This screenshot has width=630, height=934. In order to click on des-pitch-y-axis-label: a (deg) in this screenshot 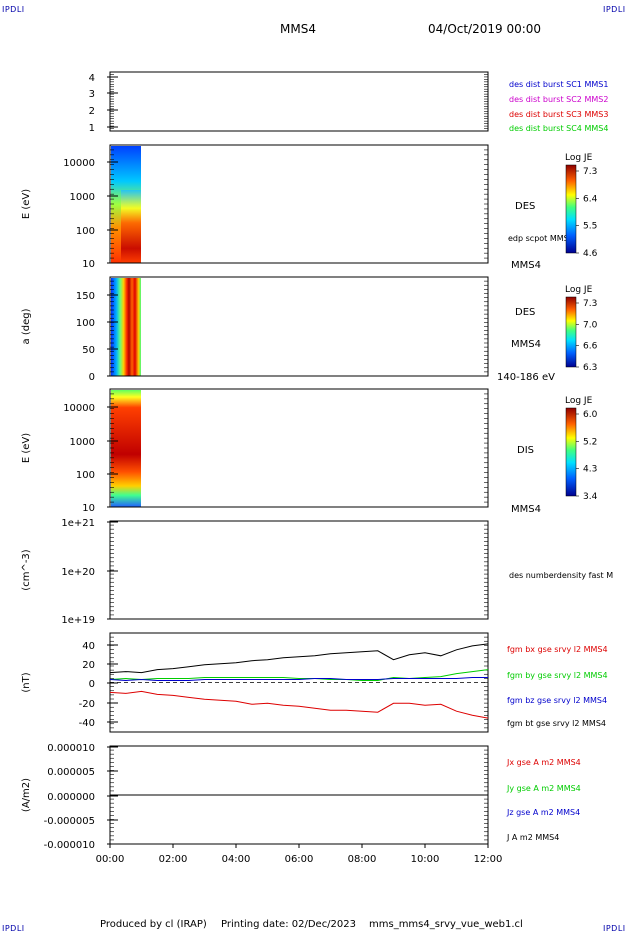, I will do `click(26, 326)`.